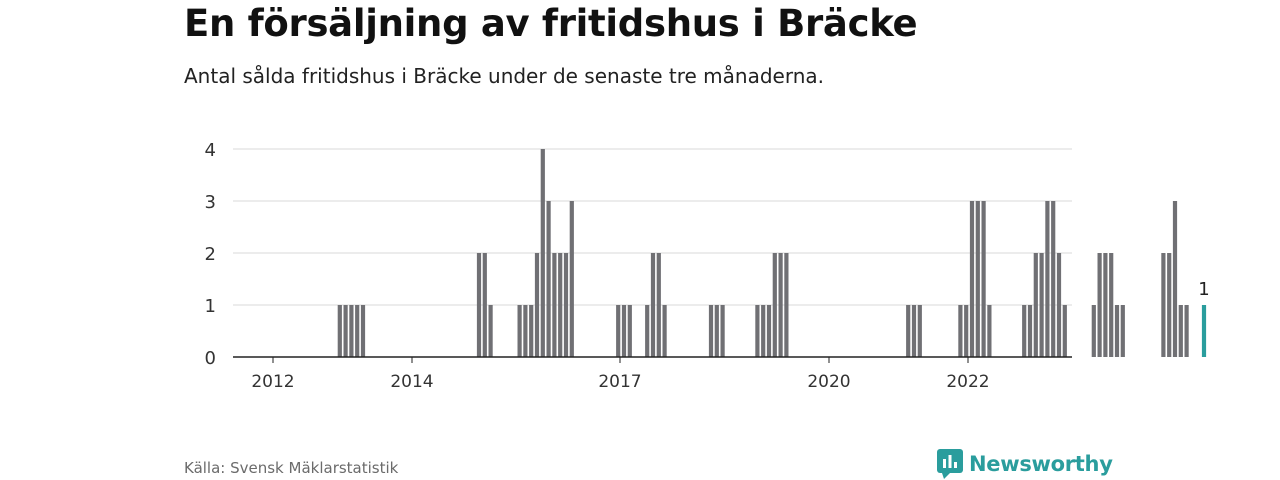 This screenshot has width=1280, height=480. Describe the element at coordinates (210, 202) in the screenshot. I see `y-tick-label: 3` at that location.